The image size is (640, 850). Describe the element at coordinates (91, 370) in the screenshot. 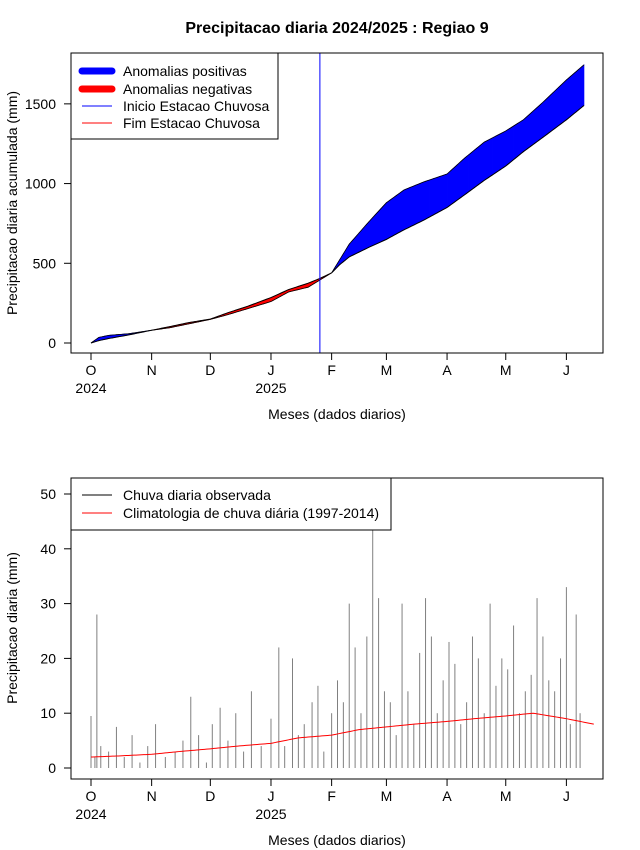

I see `top-x-tick-label: O` at that location.